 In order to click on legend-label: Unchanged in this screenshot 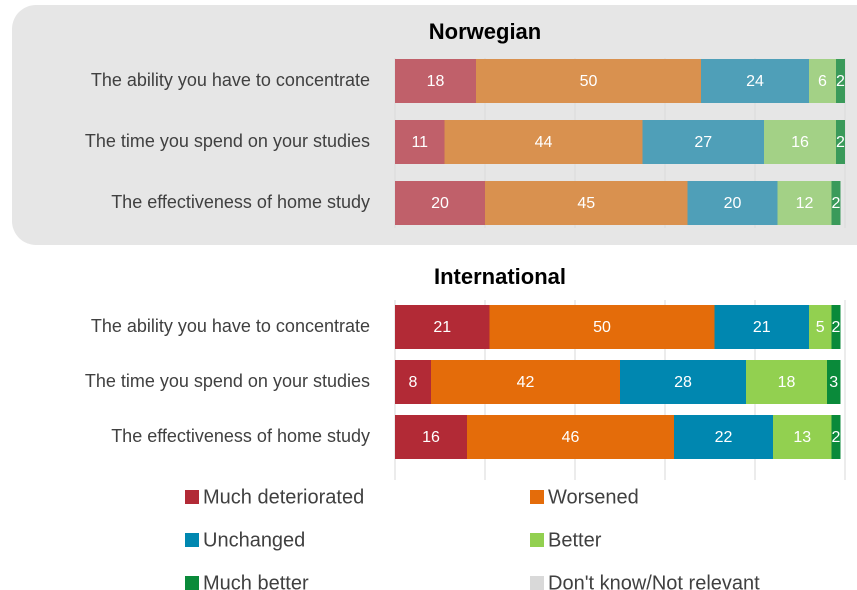, I will do `click(254, 540)`.